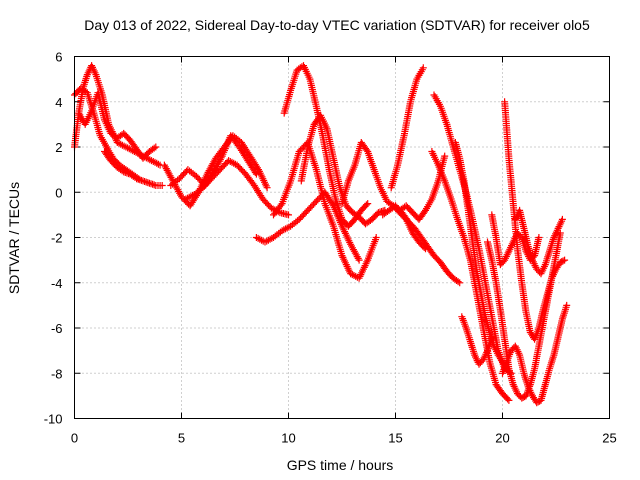 This screenshot has width=640, height=480. Describe the element at coordinates (609, 438) in the screenshot. I see `x-tick-label: 25` at that location.